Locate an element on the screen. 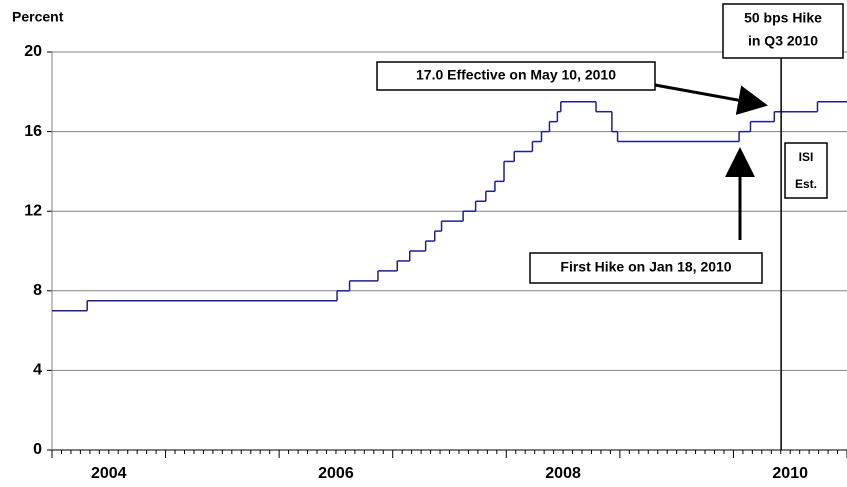 This screenshot has height=487, width=847. y-tick-label: 20 is located at coordinates (33, 51).